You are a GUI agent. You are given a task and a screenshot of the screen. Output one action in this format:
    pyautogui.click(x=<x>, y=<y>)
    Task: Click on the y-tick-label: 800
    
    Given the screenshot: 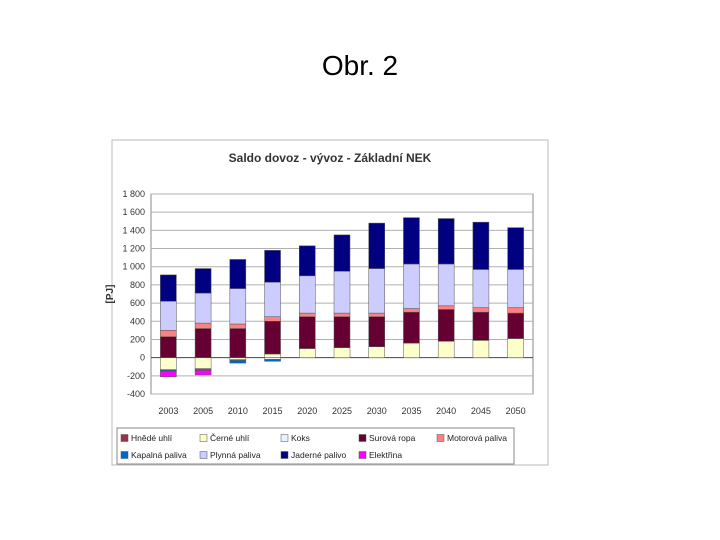 What is the action you would take?
    pyautogui.click(x=137, y=285)
    